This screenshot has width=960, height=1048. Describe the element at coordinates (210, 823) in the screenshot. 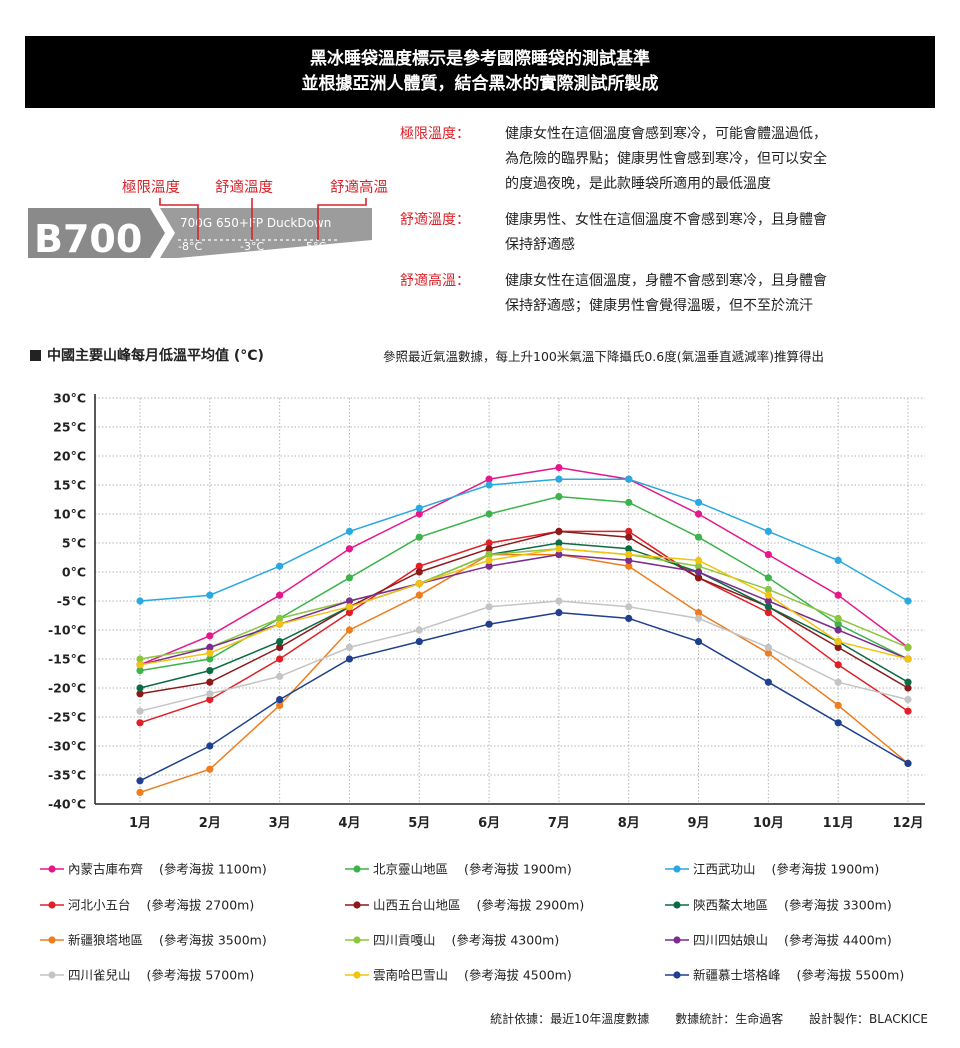

I see `x-tick-label: 2月` at that location.